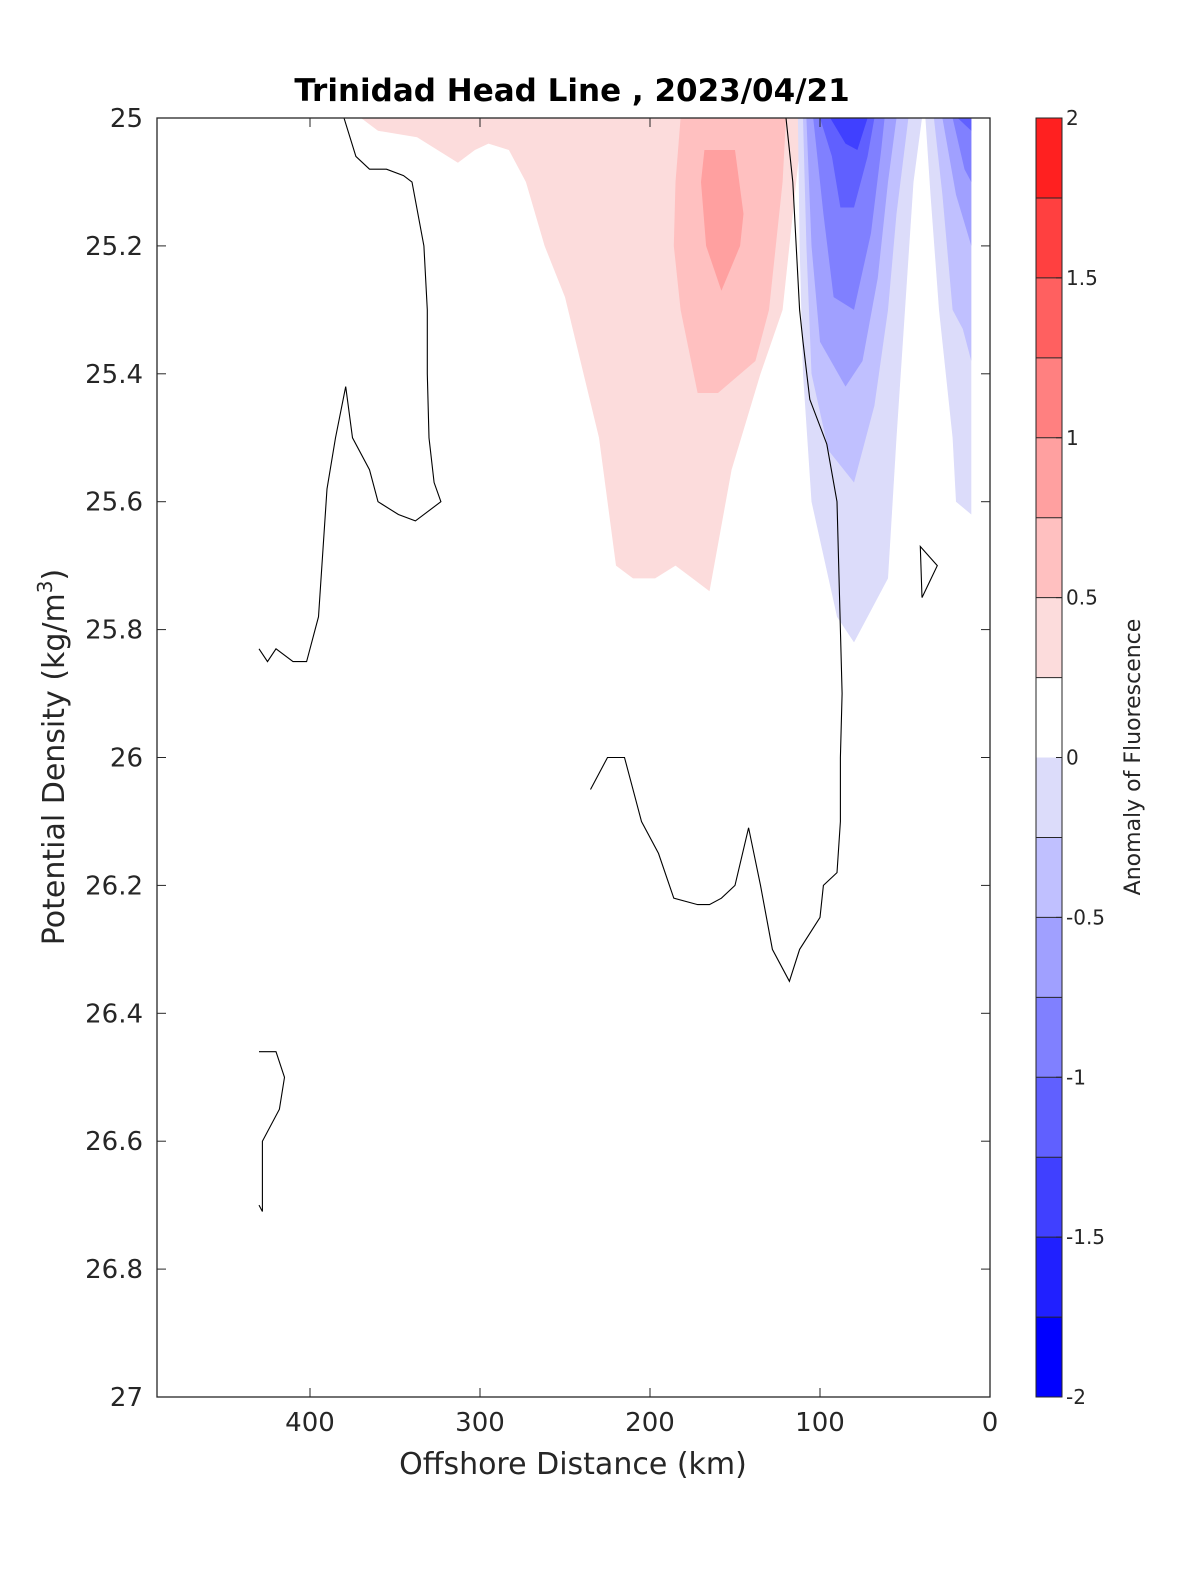 The height and width of the screenshot is (1579, 1200). I want to click on y-tick-label: 25.2, so click(114, 247).